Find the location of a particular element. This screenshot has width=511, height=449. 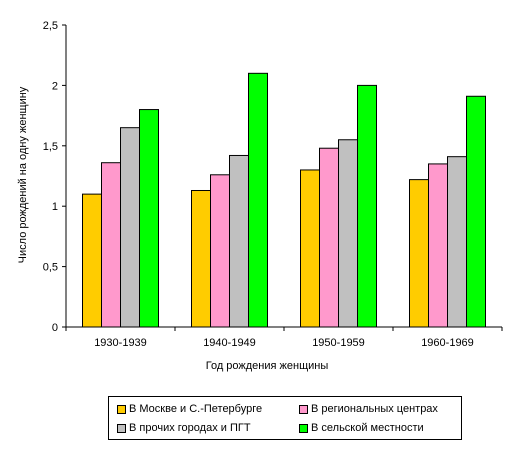

legend-label-regional: В региональных центрах is located at coordinates (374, 409).